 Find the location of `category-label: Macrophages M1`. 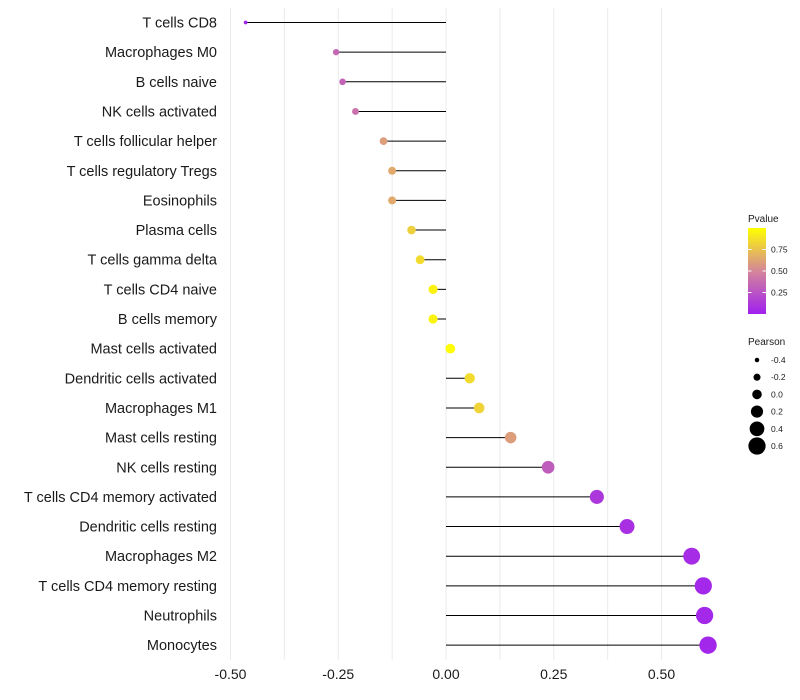

category-label: Macrophages M1 is located at coordinates (161, 409).